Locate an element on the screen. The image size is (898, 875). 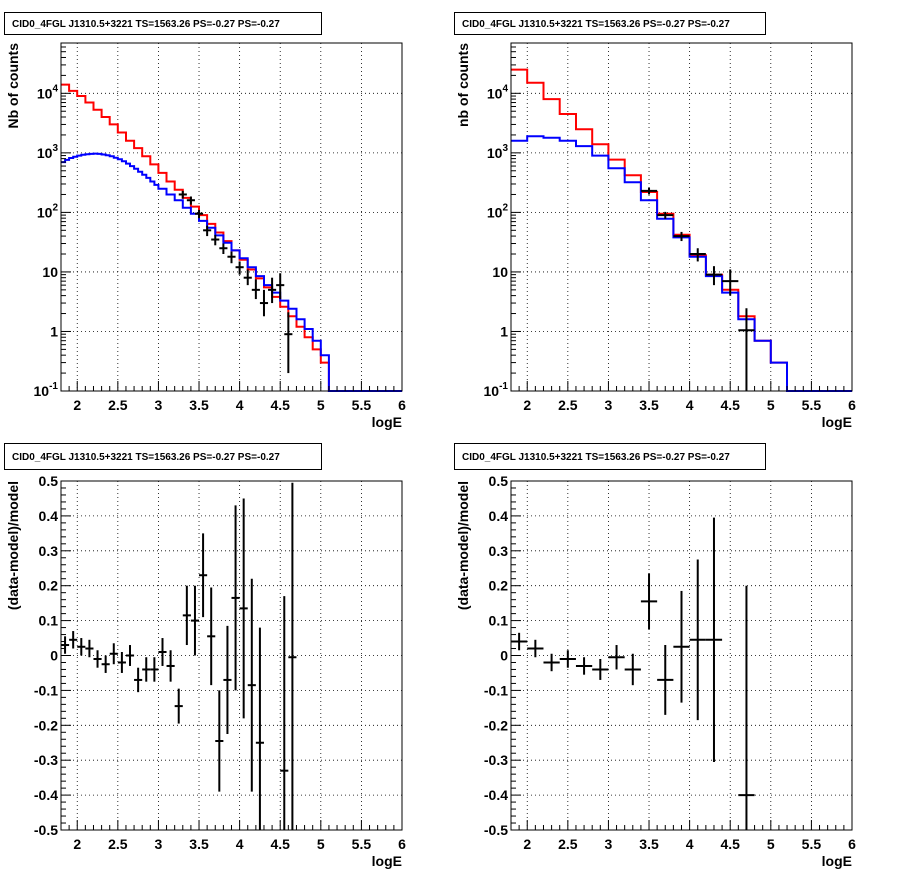
y-axis: 10⁻¹ 1 10 10² 10³ 10⁴ Nb of counts is located at coordinates (38, 220).